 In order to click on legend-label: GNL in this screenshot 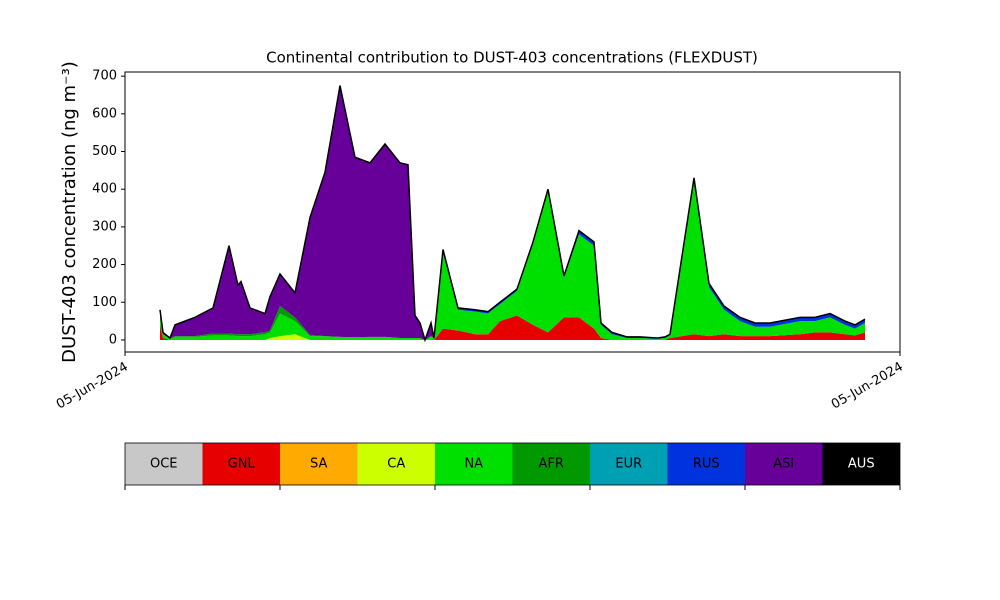, I will do `click(242, 464)`.